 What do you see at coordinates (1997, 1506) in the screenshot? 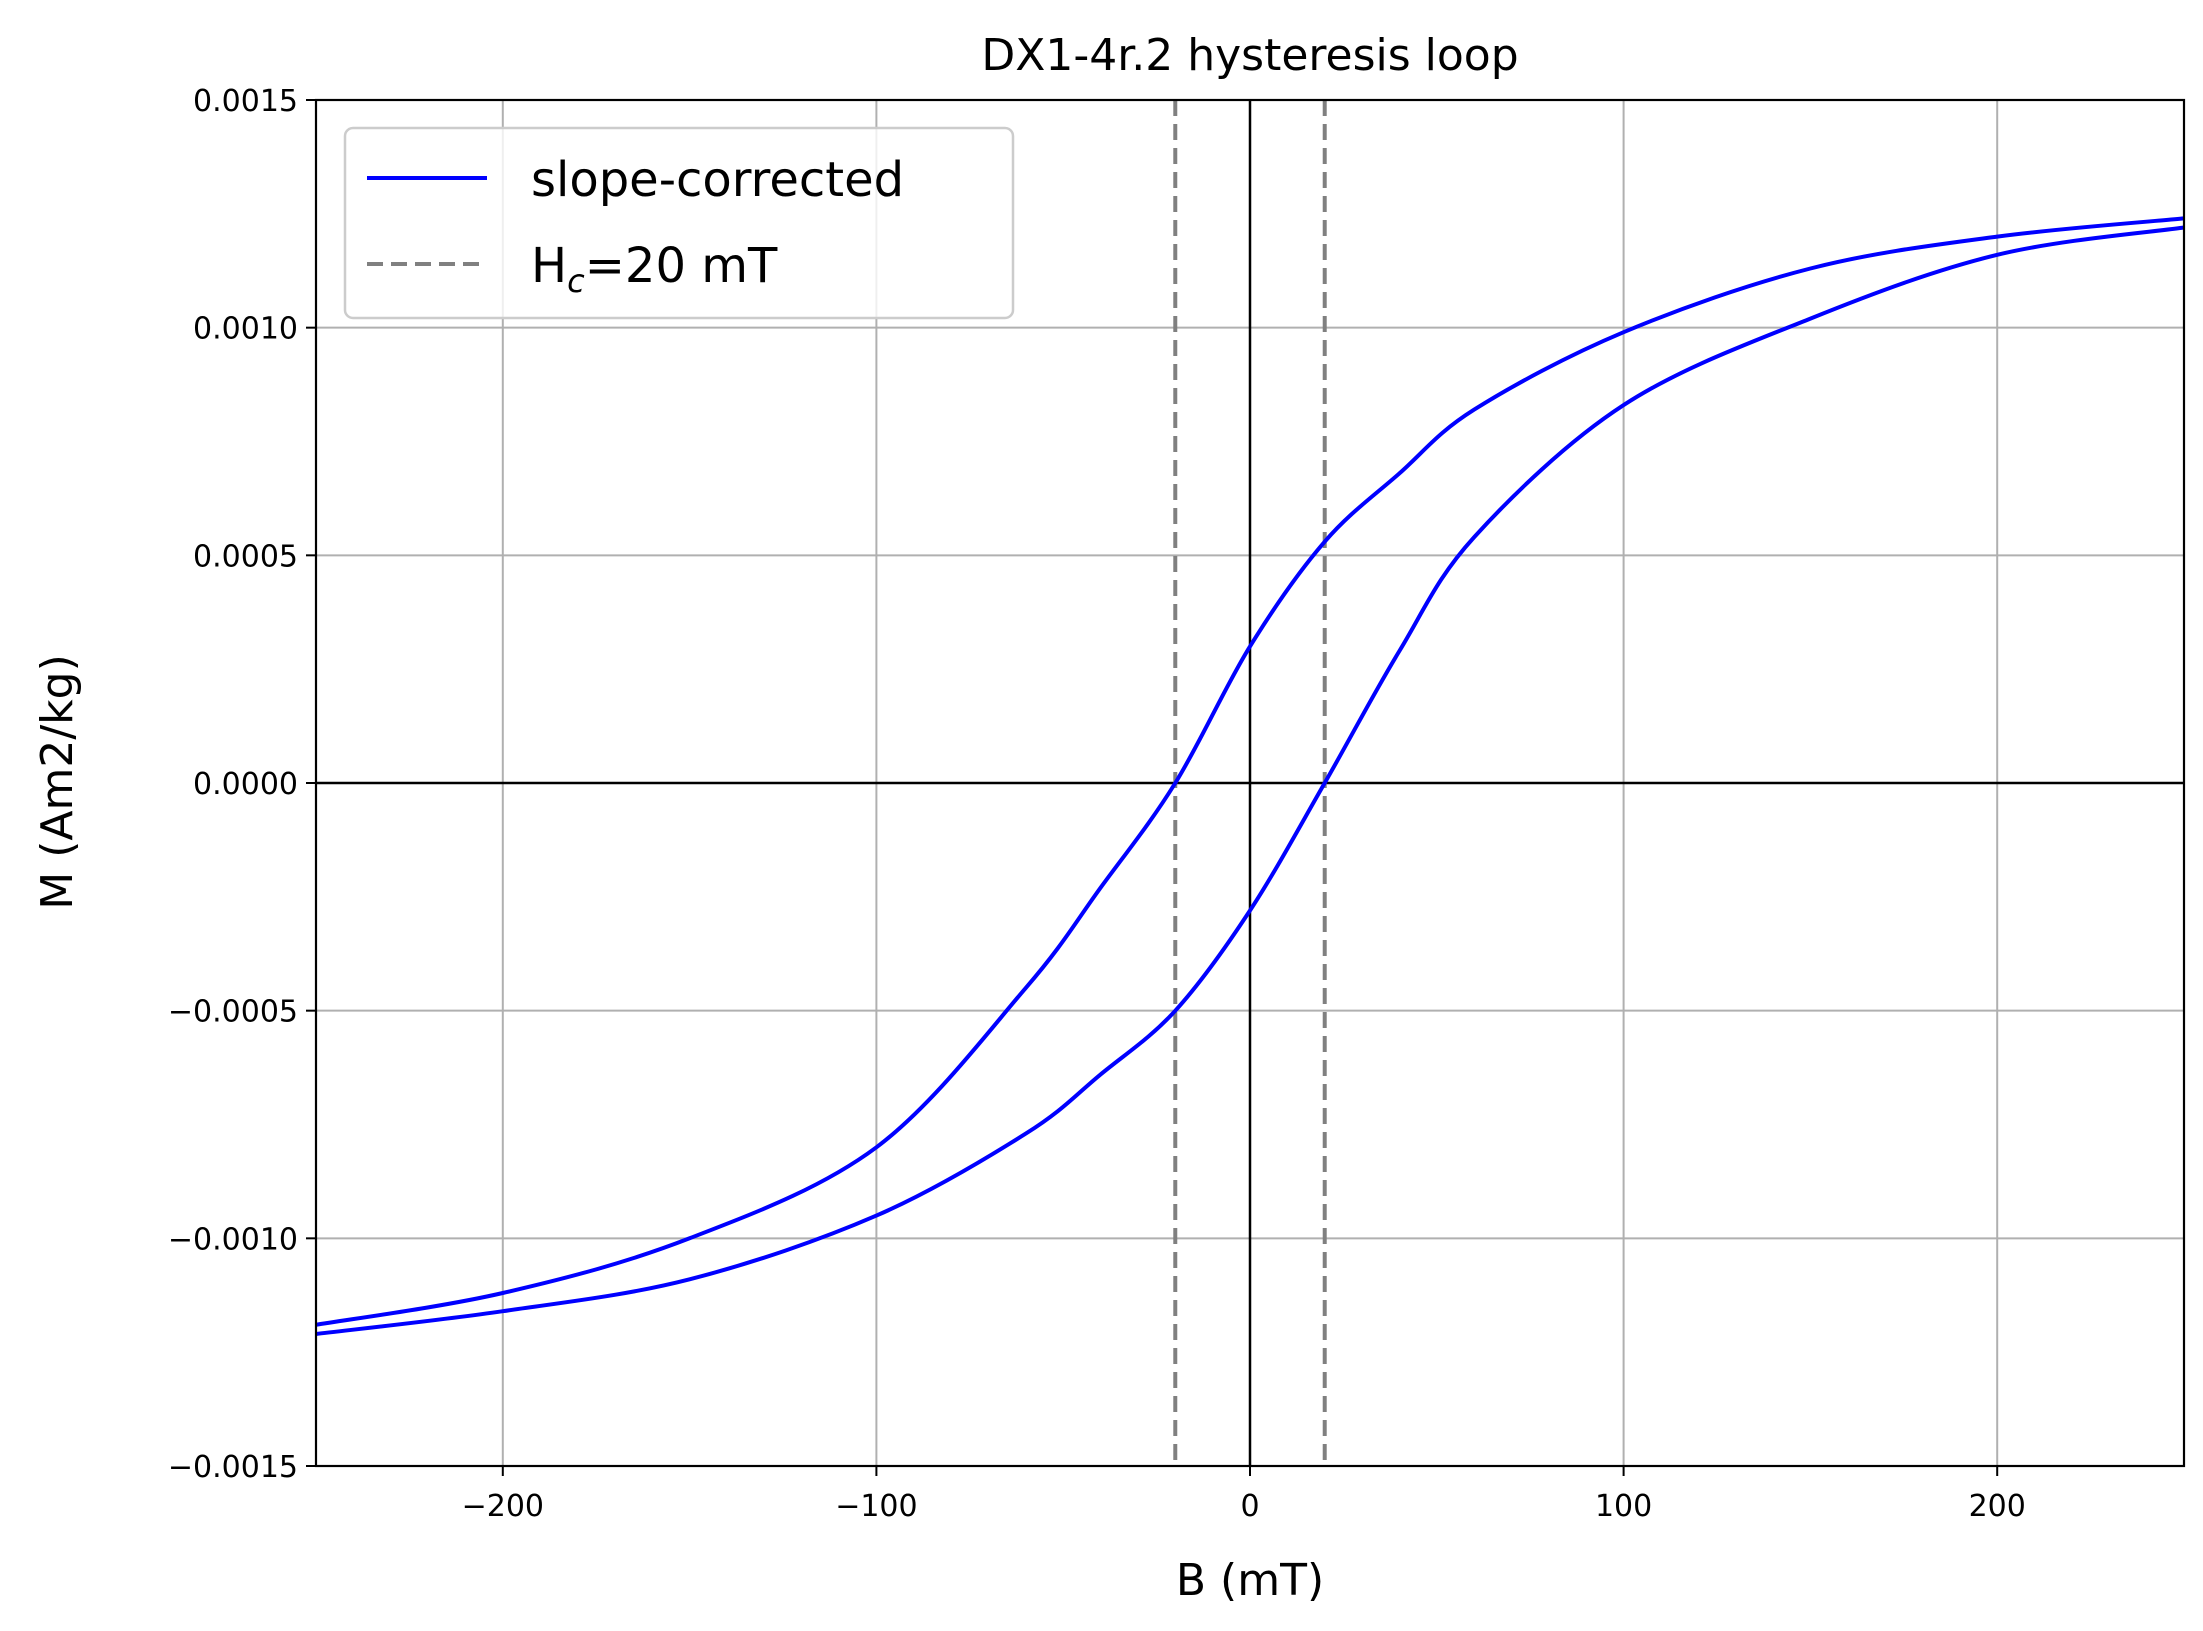
I see `x-tick-label: 200` at bounding box center [1997, 1506].